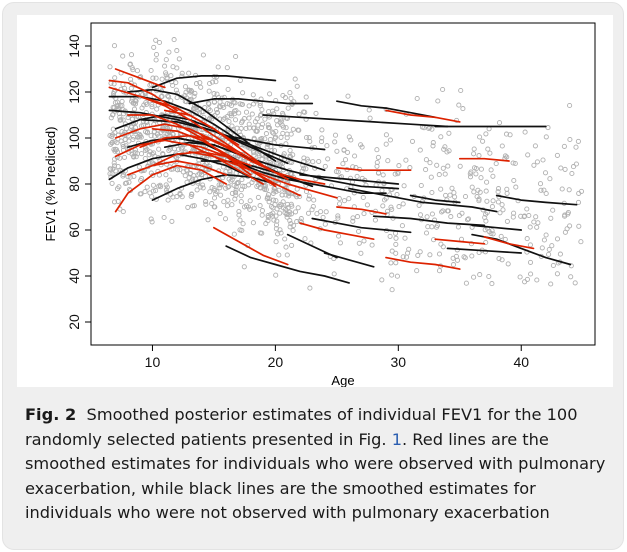 The width and height of the screenshot is (627, 552). I want to click on figure-label: Fig. 2, so click(51, 414).